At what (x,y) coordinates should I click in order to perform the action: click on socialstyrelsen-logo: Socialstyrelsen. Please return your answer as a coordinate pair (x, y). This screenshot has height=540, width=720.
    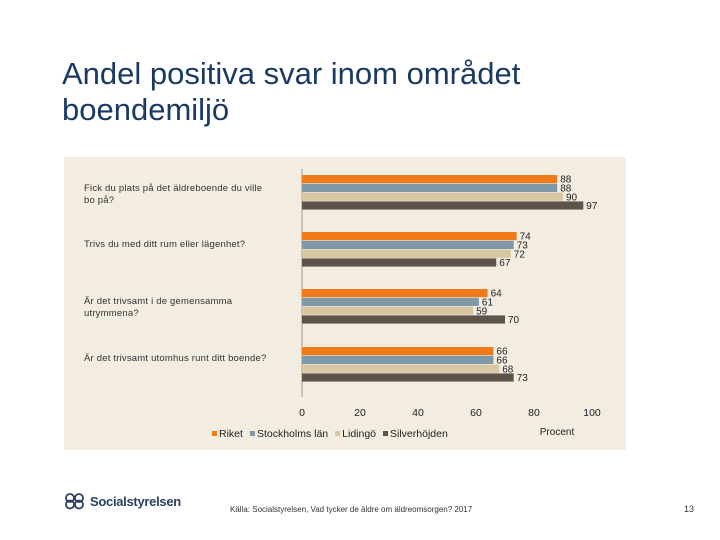
    Looking at the image, I should click on (122, 501).